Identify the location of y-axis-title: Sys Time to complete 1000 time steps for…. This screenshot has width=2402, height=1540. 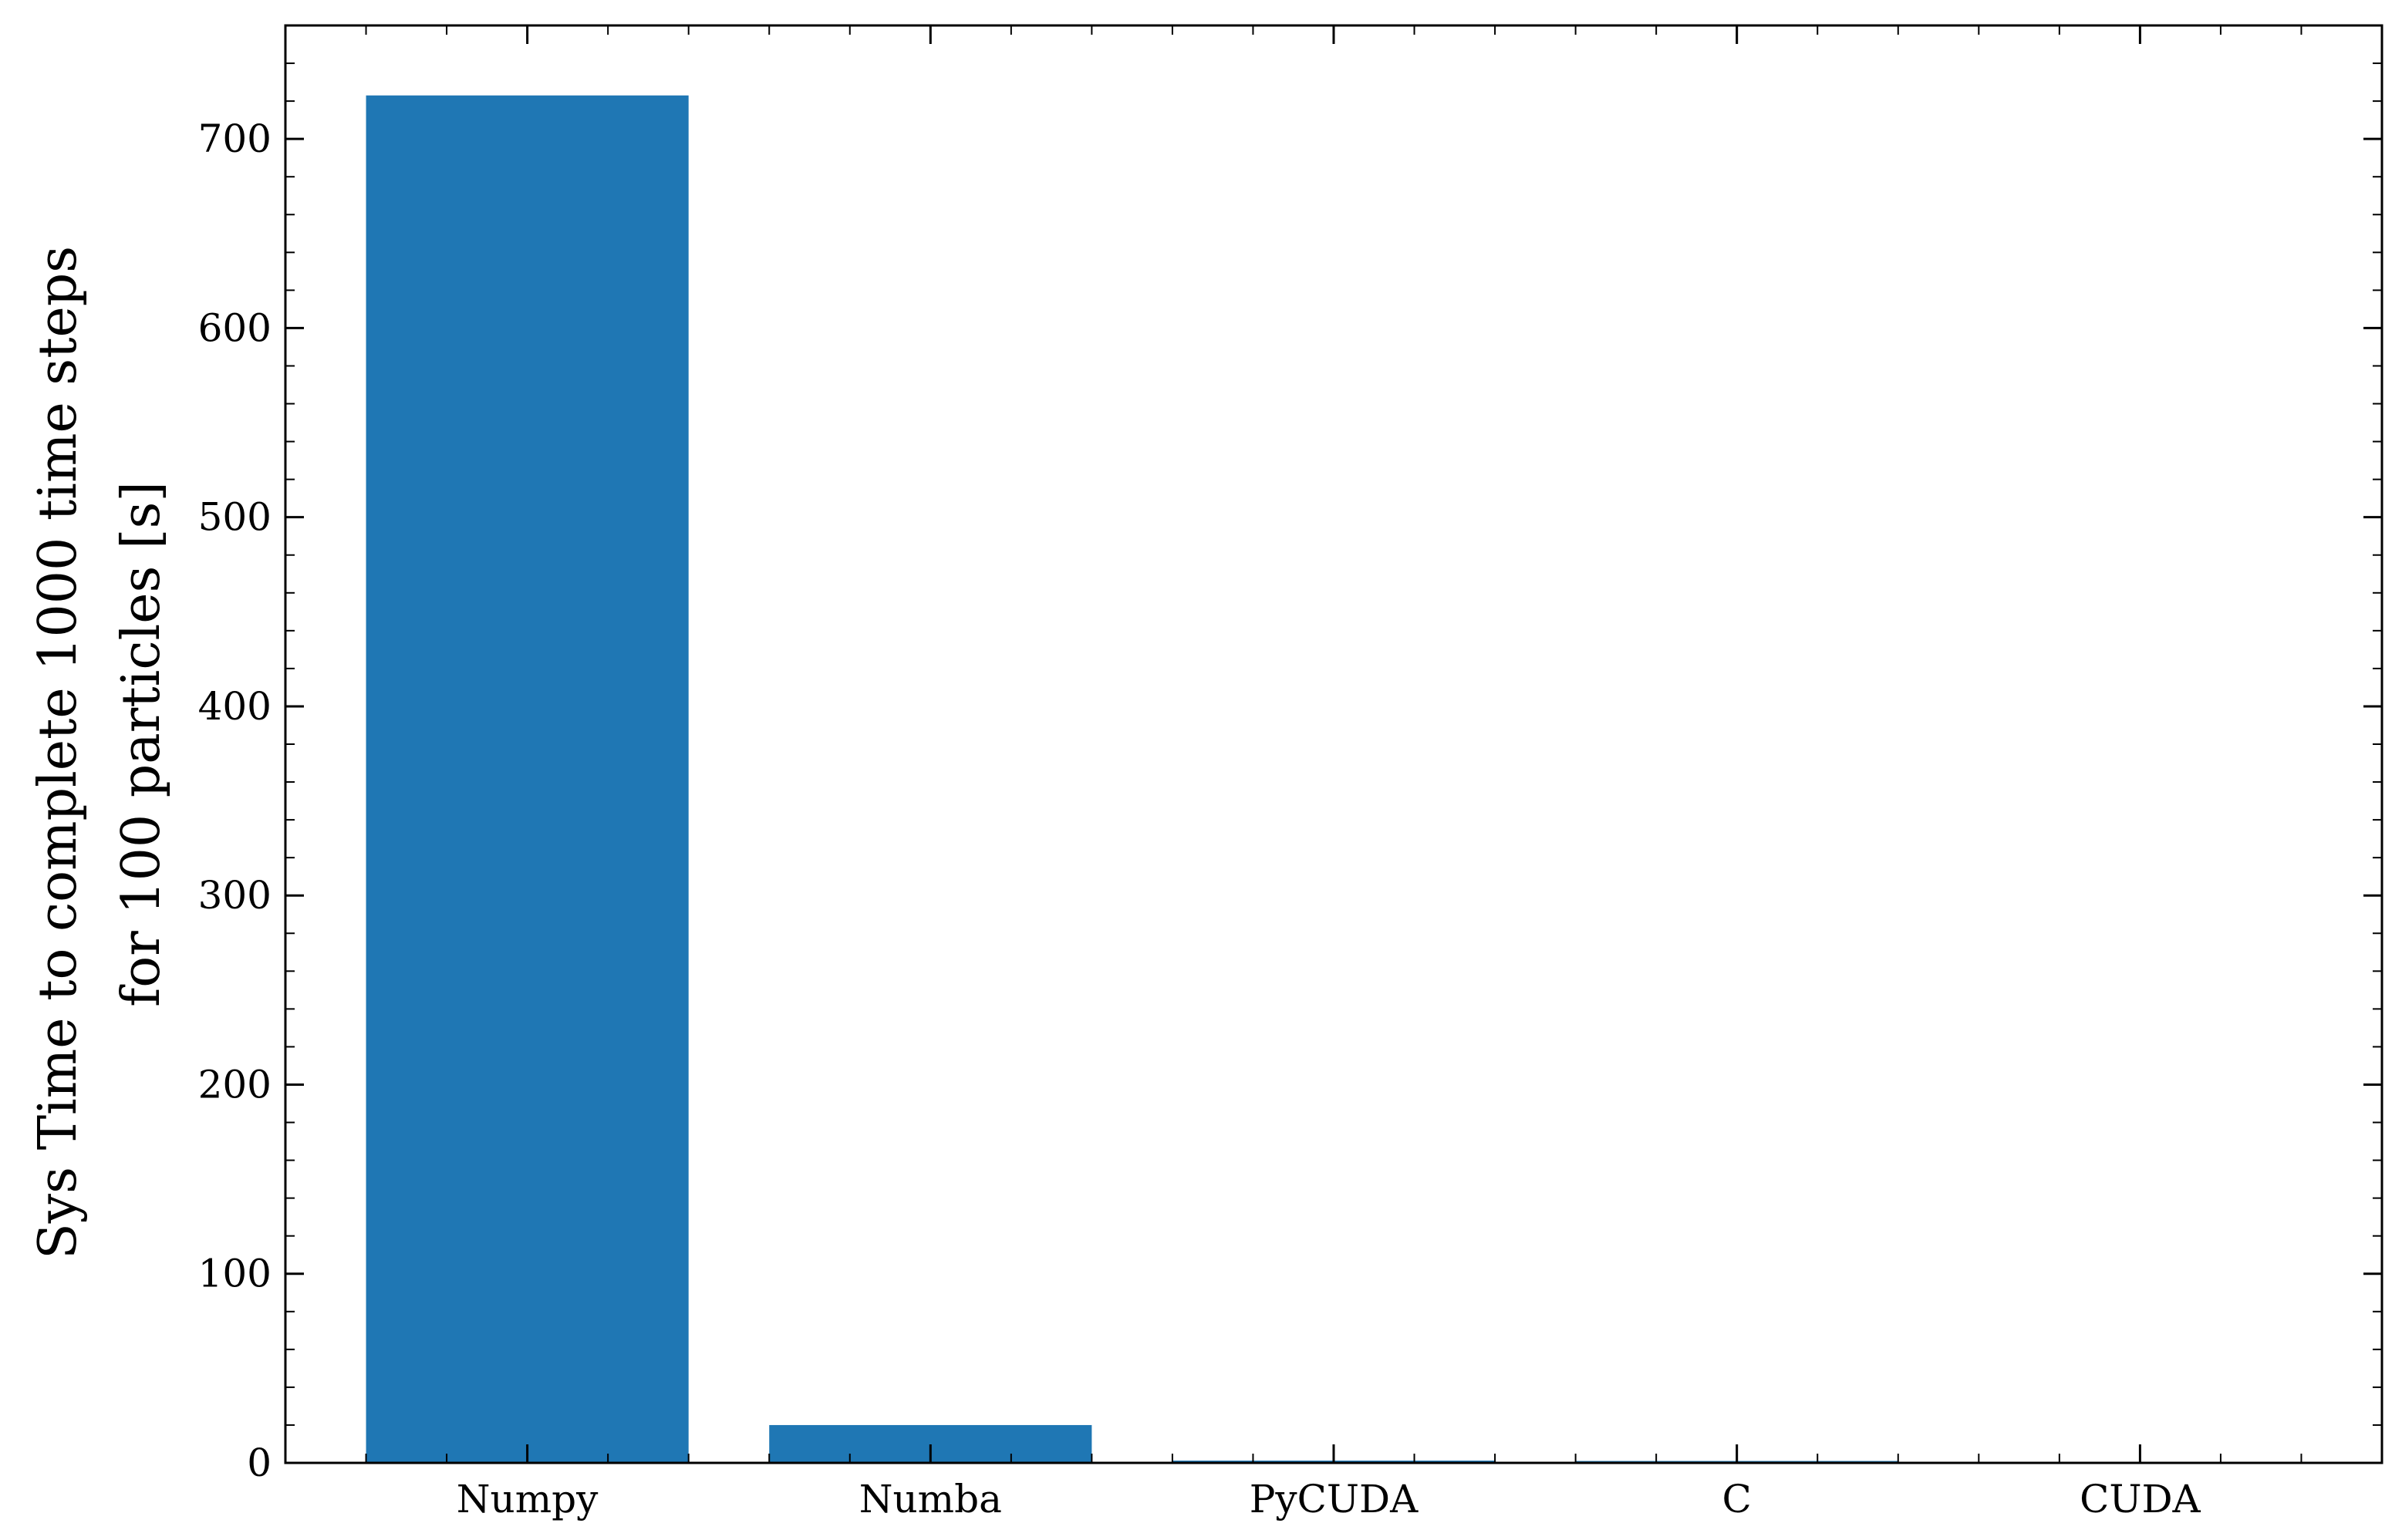
(100, 744).